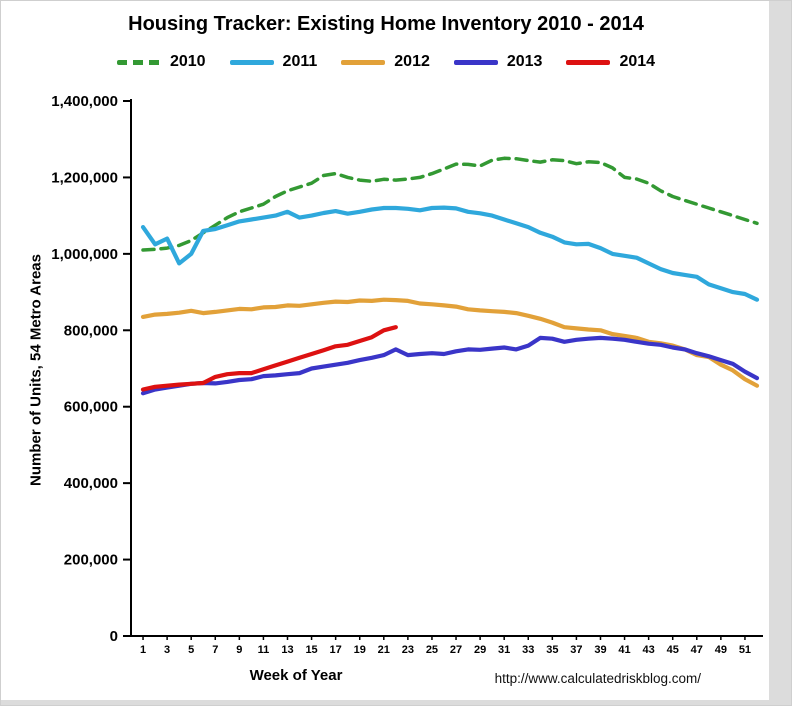 The image size is (792, 706). What do you see at coordinates (456, 650) in the screenshot?
I see `x-tick-label: 27` at bounding box center [456, 650].